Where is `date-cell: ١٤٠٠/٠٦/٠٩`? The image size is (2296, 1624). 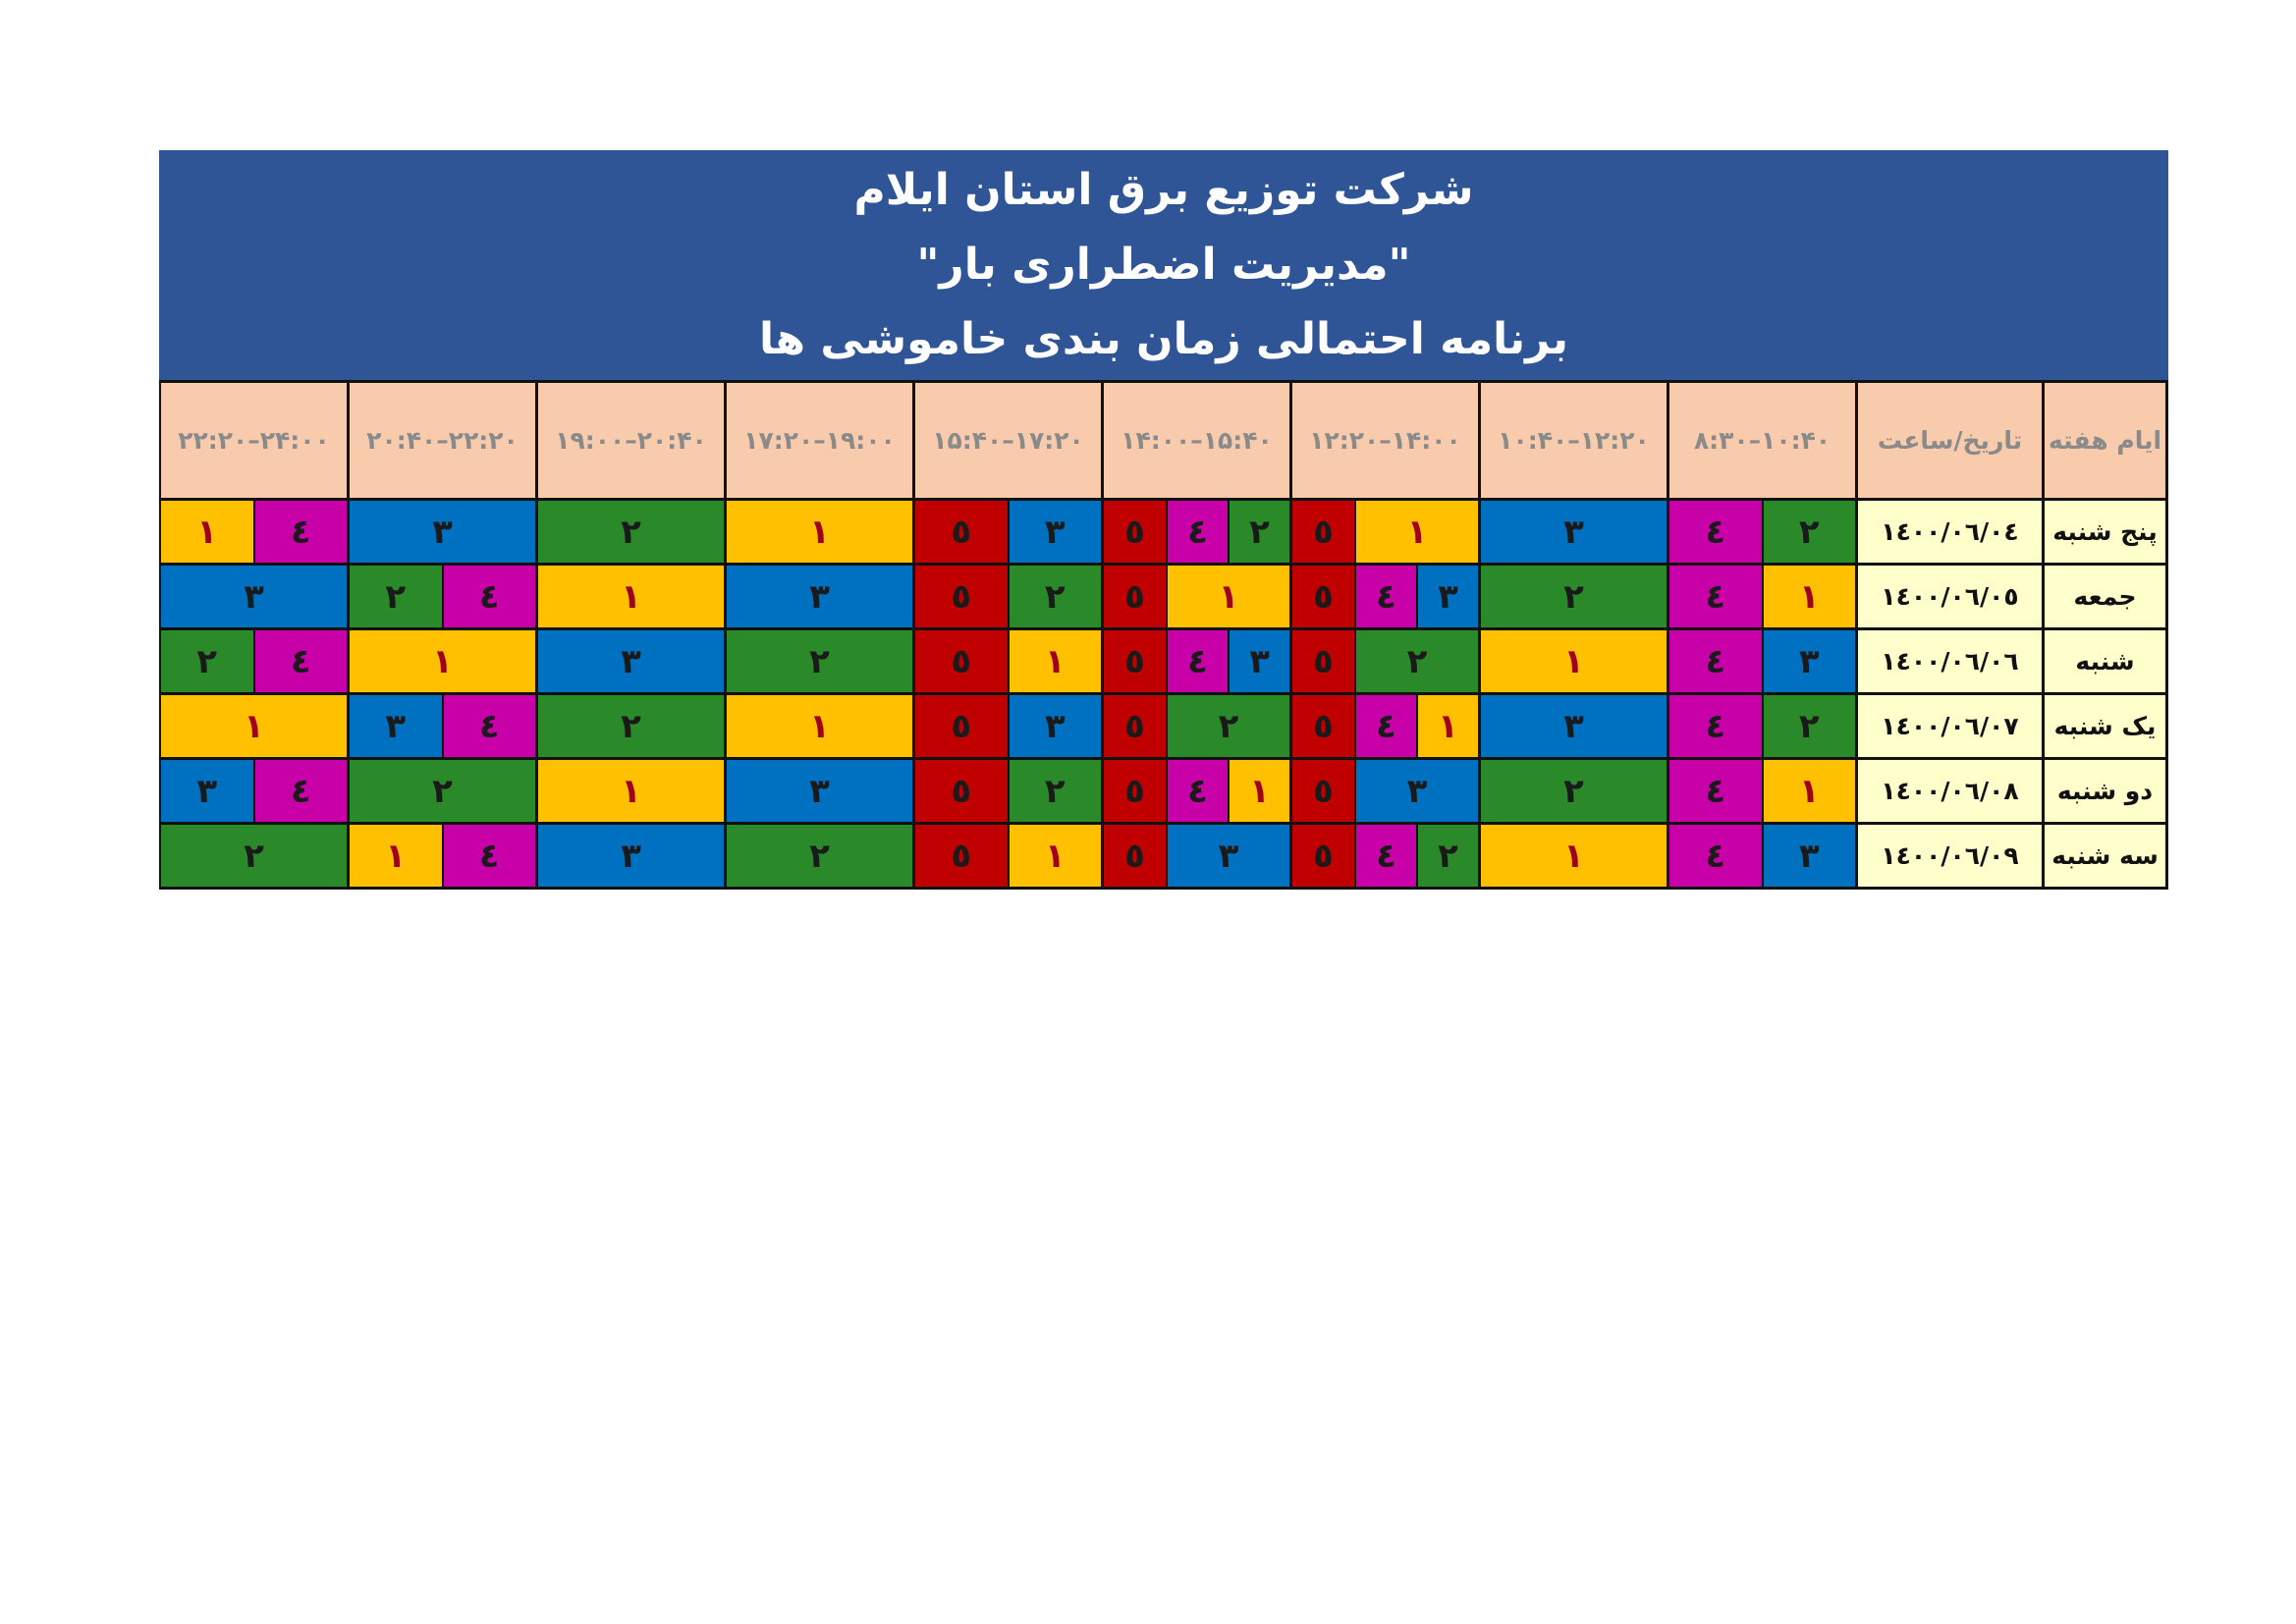
date-cell: ١٤٠٠/٠٦/٠٩ is located at coordinates (1951, 854).